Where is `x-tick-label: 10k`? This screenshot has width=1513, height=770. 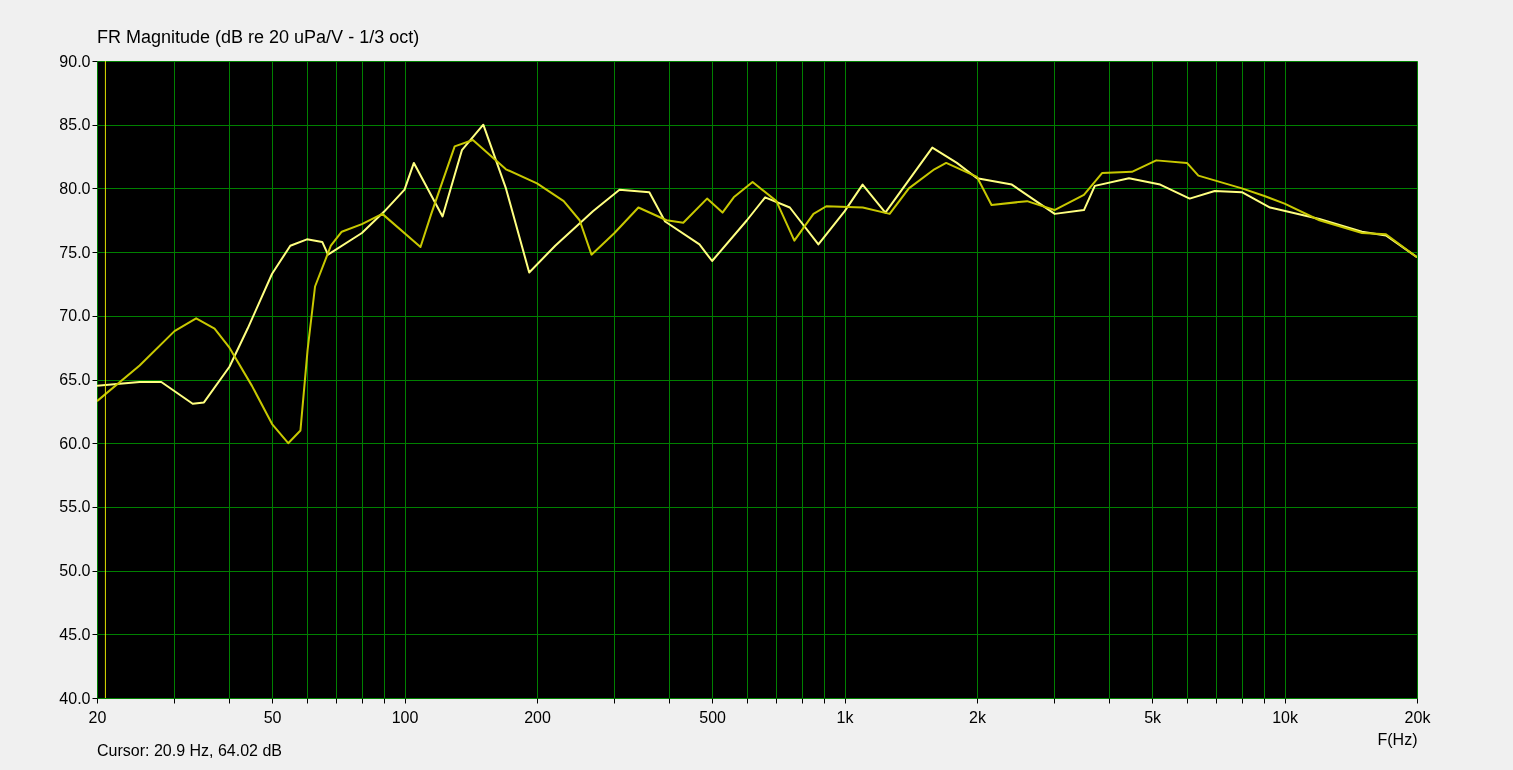 x-tick-label: 10k is located at coordinates (1285, 717).